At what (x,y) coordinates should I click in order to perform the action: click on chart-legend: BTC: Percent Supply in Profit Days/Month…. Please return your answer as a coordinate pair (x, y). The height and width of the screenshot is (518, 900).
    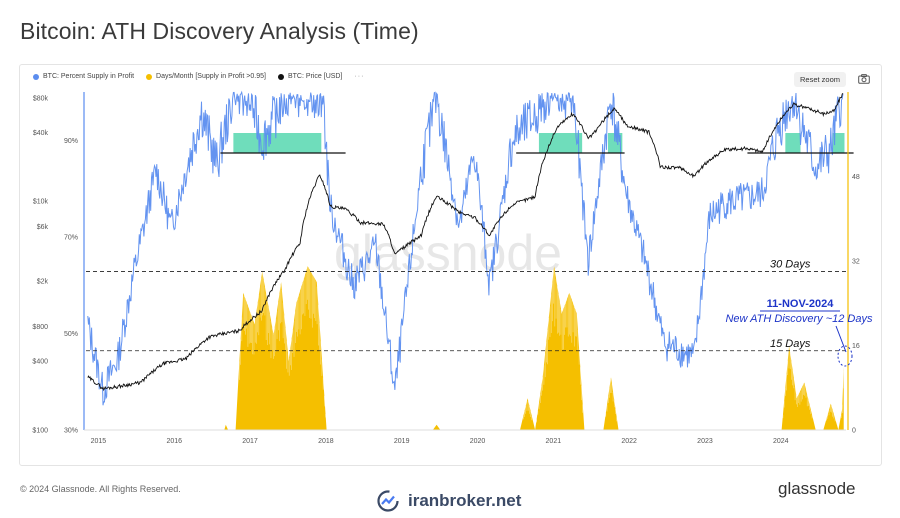
    Looking at the image, I should click on (198, 76).